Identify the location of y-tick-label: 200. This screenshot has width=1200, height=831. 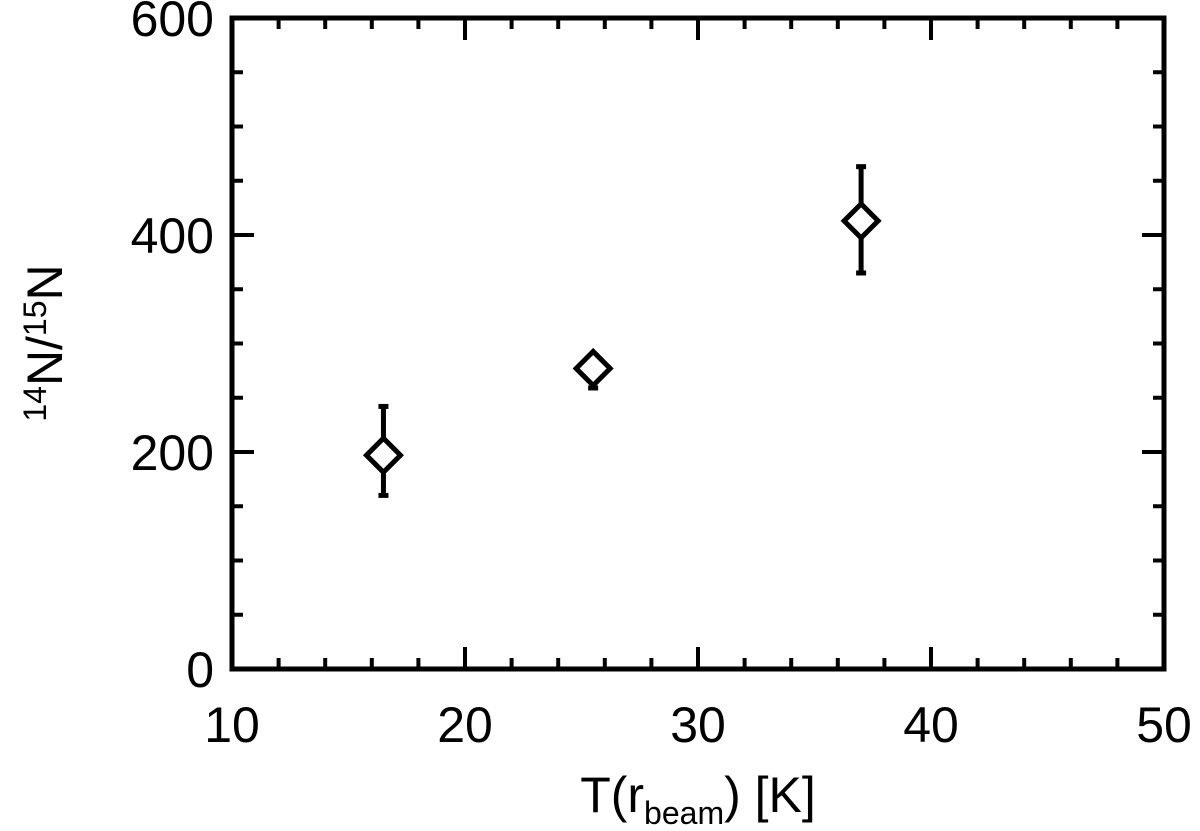
(172, 453).